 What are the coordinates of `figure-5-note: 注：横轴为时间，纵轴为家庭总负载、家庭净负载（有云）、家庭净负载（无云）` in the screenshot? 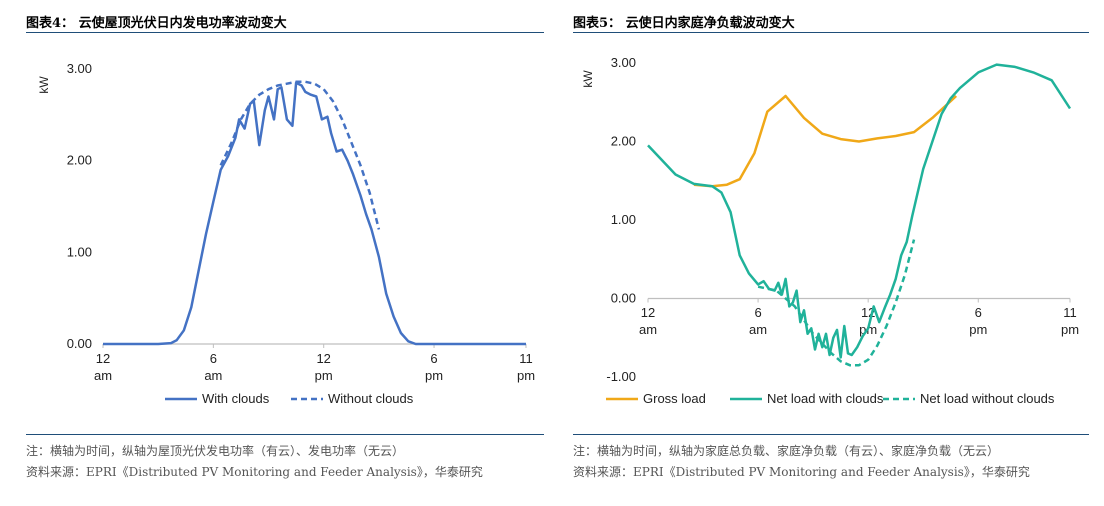 It's located at (786, 451).